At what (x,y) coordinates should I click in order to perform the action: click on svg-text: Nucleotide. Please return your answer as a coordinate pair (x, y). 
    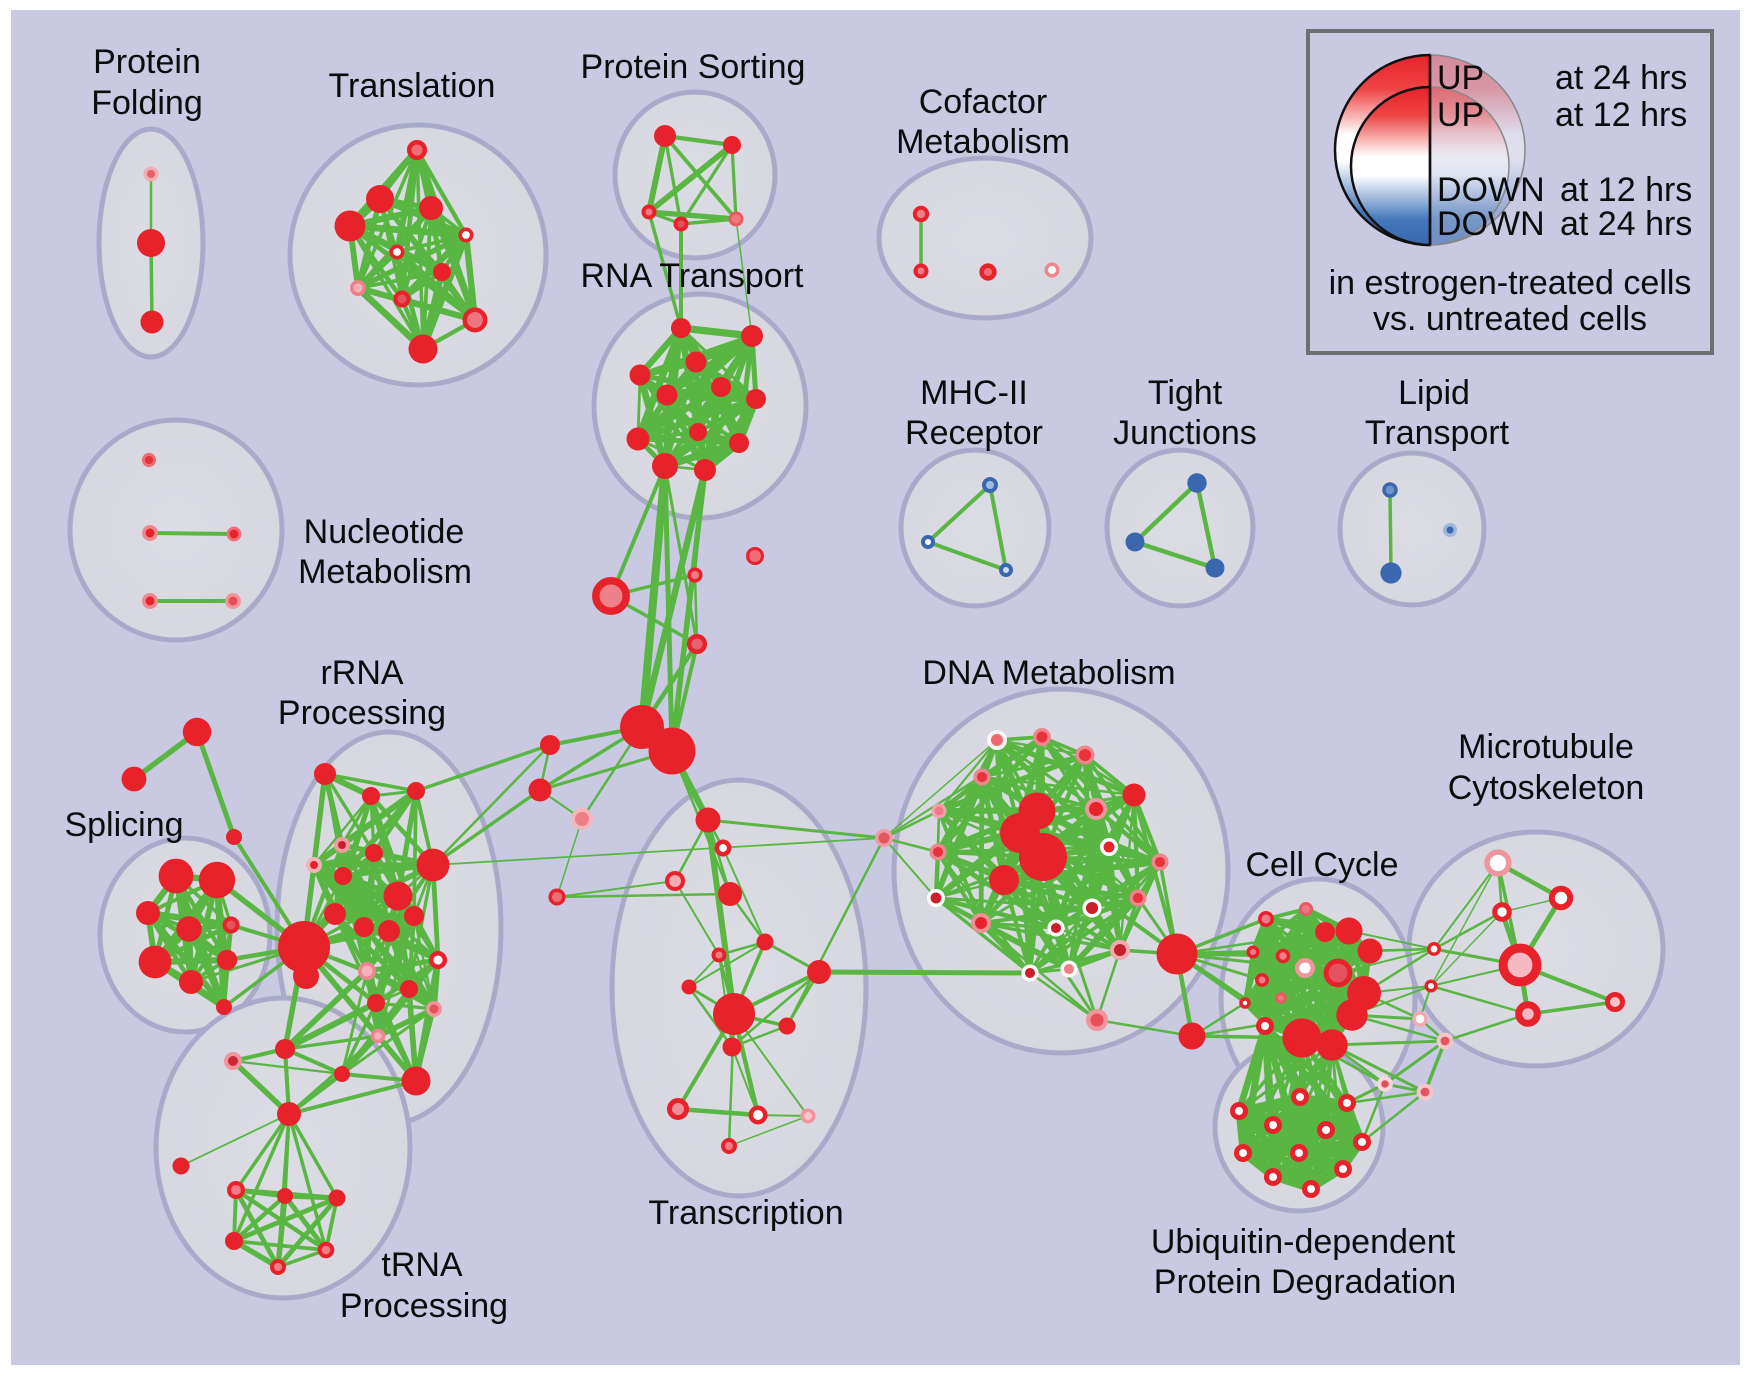
    Looking at the image, I should click on (384, 532).